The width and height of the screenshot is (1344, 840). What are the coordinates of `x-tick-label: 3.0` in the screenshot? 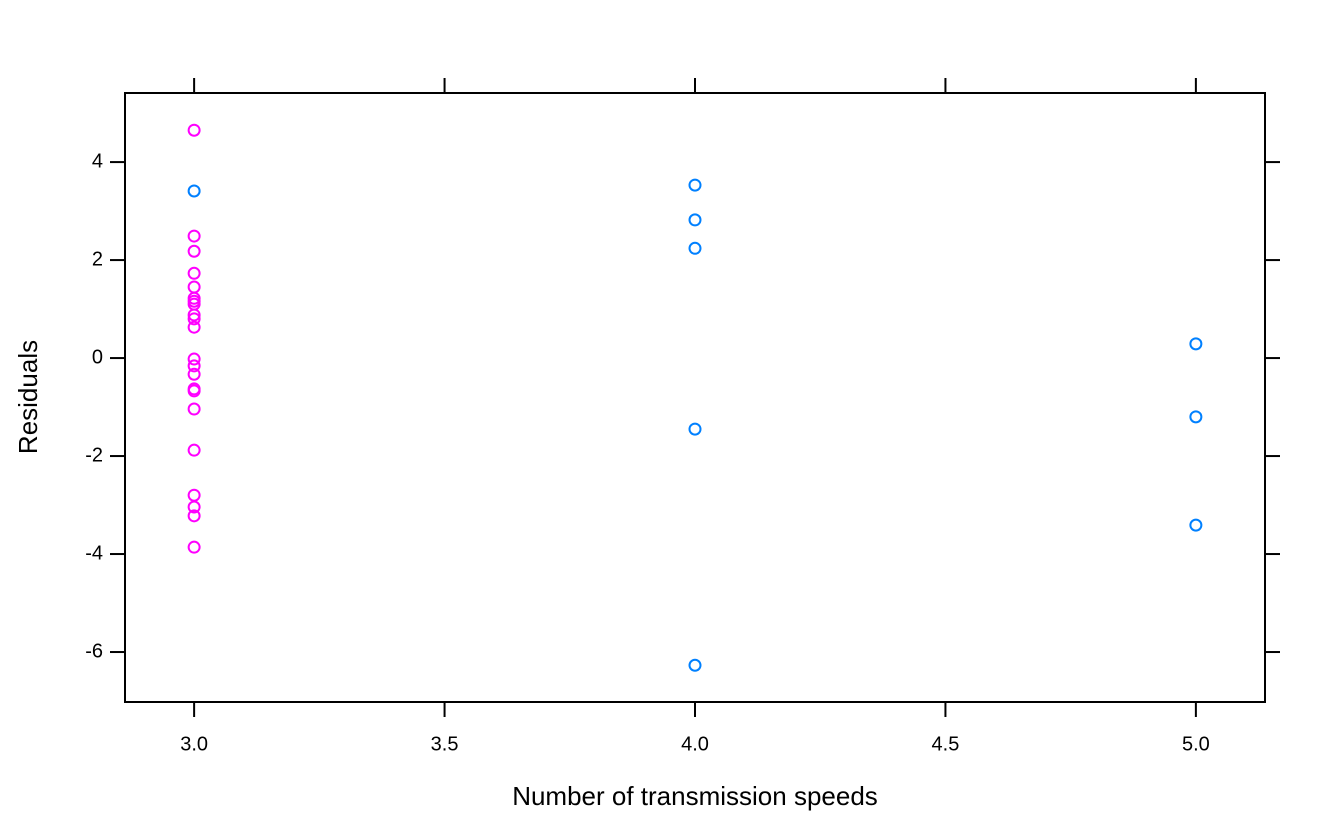 It's located at (194, 744).